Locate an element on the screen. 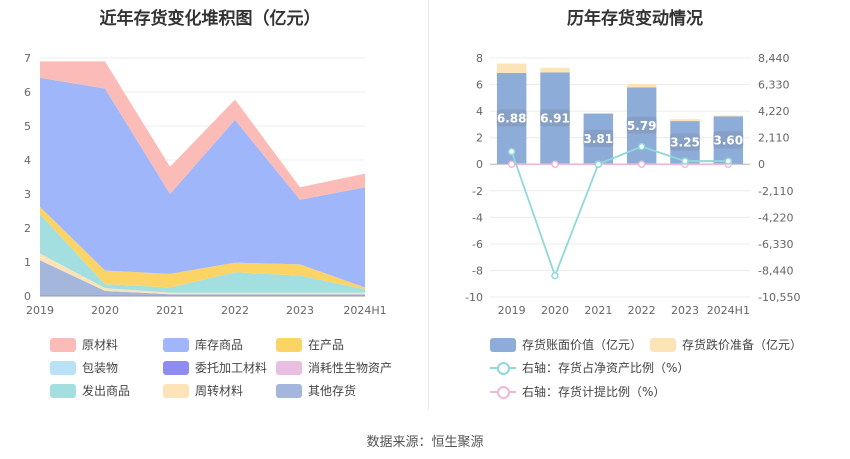 The width and height of the screenshot is (850, 459). left-x-tick-label: 2020 is located at coordinates (105, 310).